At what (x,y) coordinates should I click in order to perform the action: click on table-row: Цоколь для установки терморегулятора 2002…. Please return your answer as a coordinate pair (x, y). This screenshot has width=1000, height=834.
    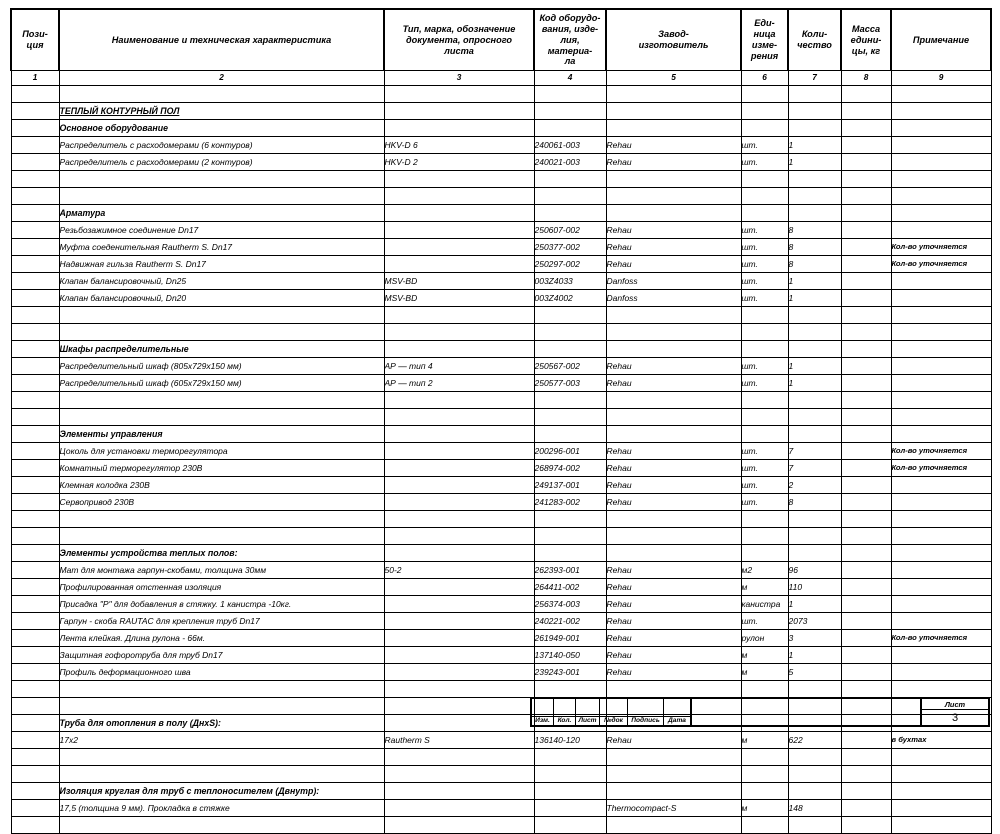
    Looking at the image, I should click on (501, 451).